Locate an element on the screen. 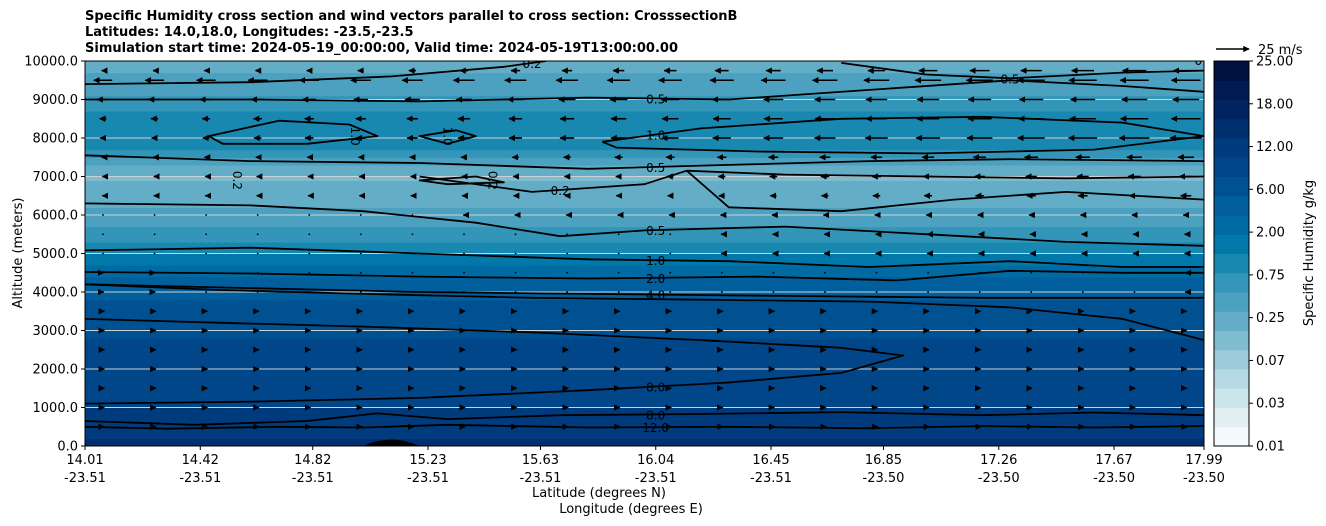  colorbar-tick-label: 0.03 is located at coordinates (1270, 404).